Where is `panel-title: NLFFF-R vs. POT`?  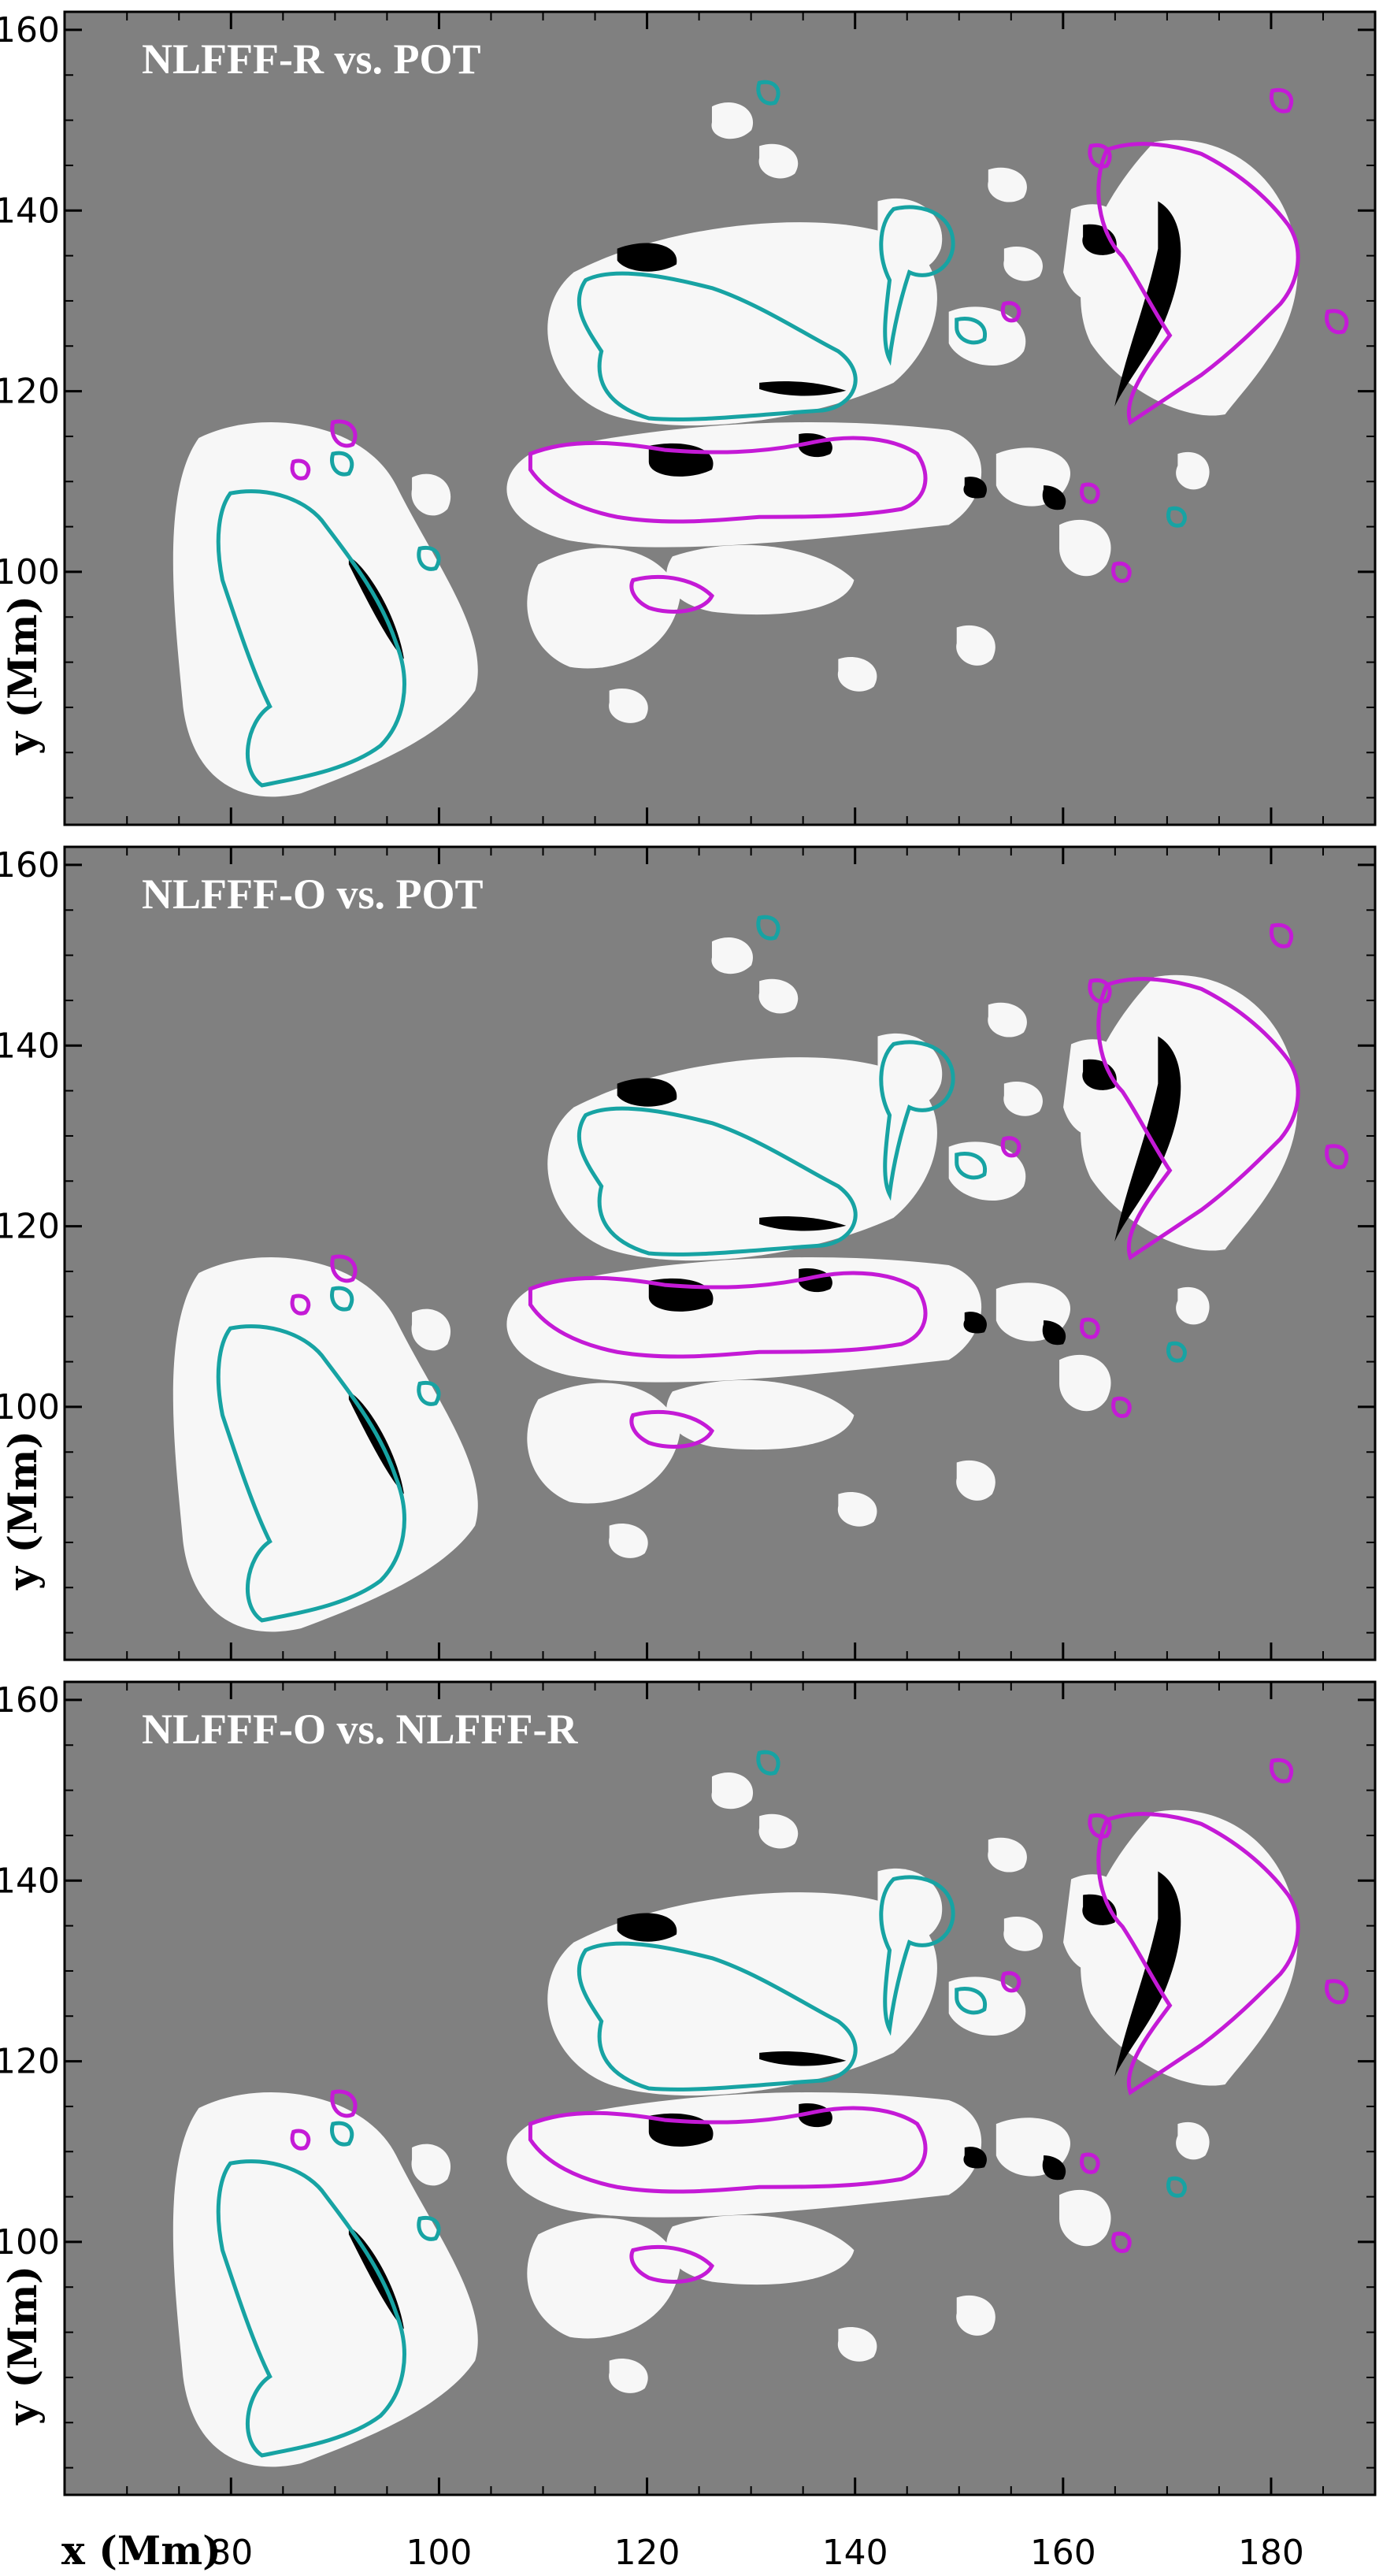
panel-title: NLFFF-R vs. POT is located at coordinates (311, 59).